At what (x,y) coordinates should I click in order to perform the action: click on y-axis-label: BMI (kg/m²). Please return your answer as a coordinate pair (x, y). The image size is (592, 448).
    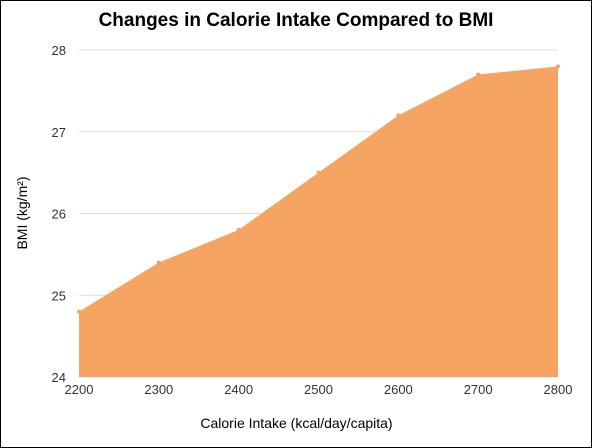
    Looking at the image, I should click on (22, 212).